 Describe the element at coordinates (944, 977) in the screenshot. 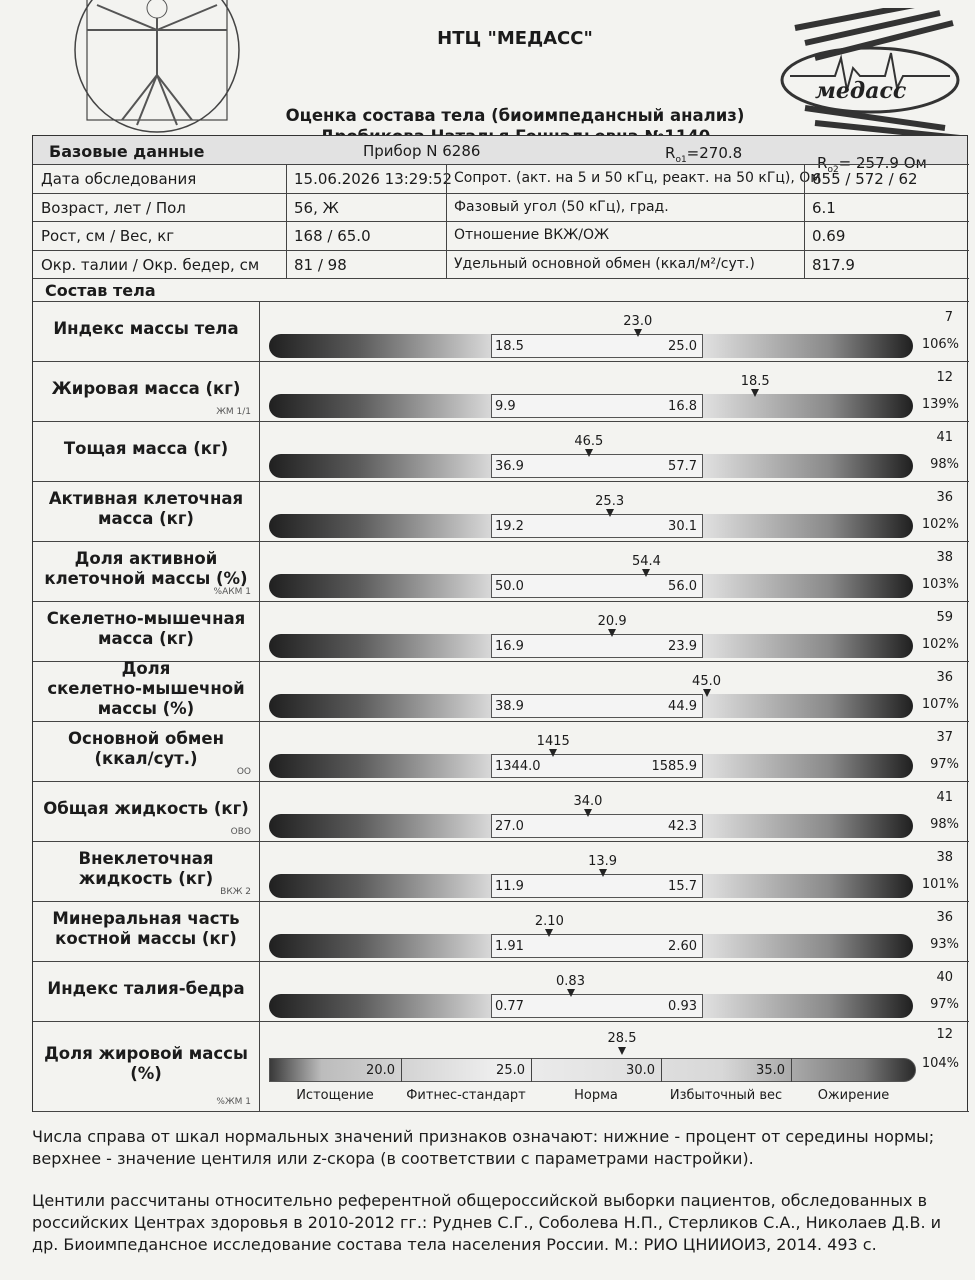

I see `centile: 40` at that location.